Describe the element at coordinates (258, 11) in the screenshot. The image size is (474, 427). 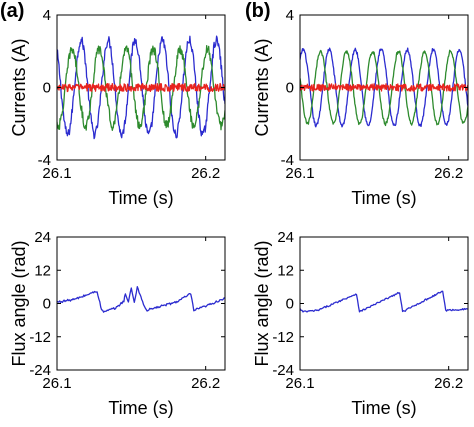
I see `panel-label: (b)` at that location.